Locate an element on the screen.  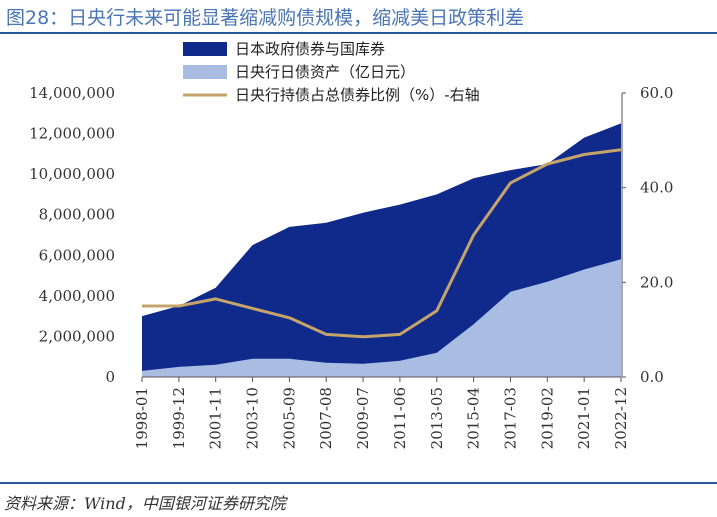
x-tick-label: 2005-09 is located at coordinates (289, 418).